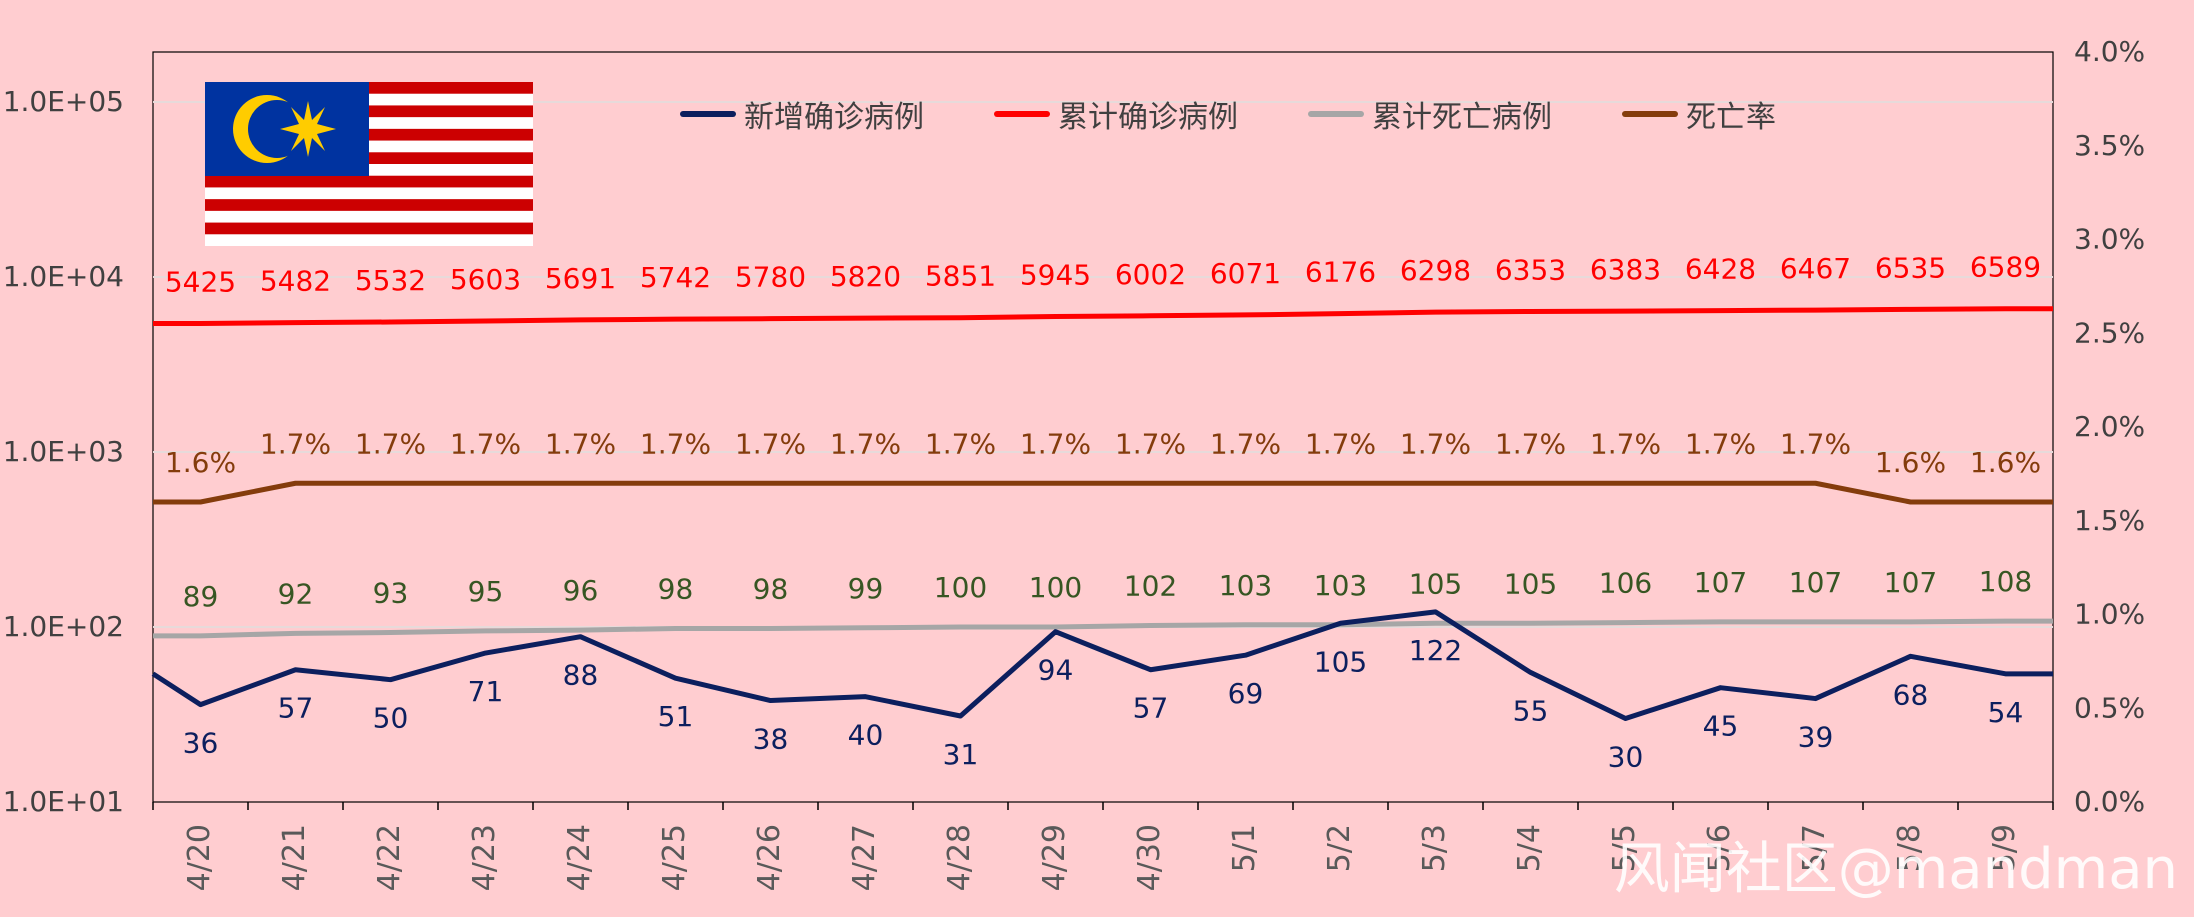  Describe the element at coordinates (2109, 239) in the screenshot. I see `right-tick-label: 3.0%` at that location.